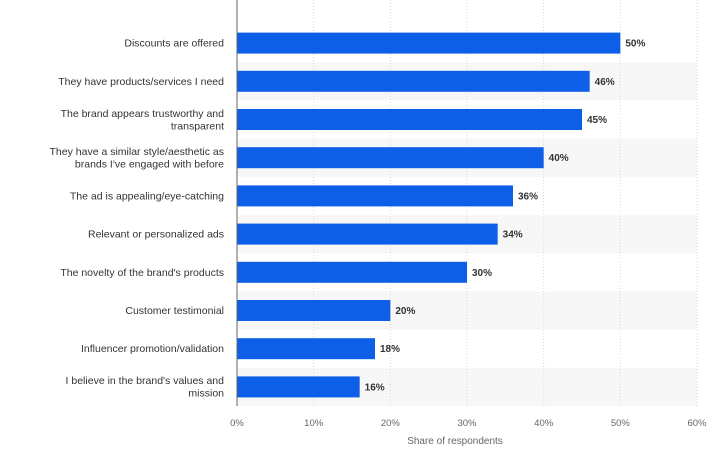 This screenshot has width=713, height=456. Describe the element at coordinates (559, 158) in the screenshot. I see `data-label: 40%` at that location.